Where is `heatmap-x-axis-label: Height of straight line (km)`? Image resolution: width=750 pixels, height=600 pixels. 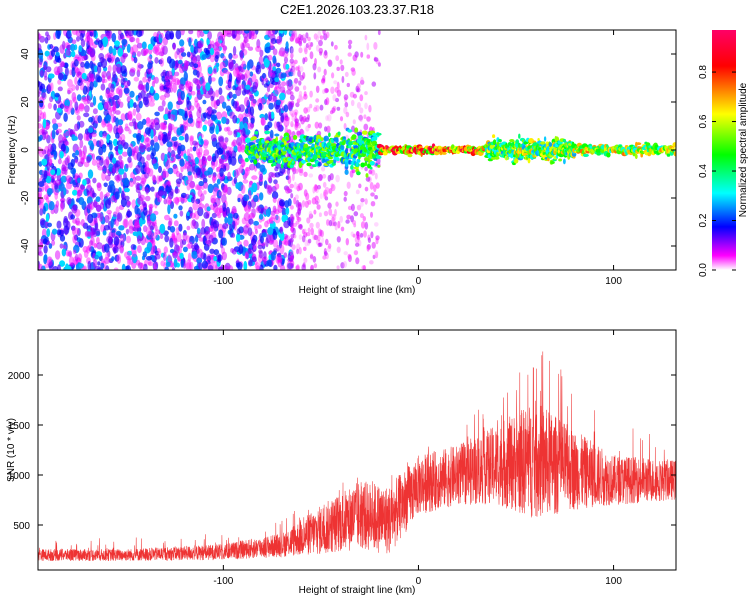
heatmap-x-axis-label: Height of straight line (km) is located at coordinates (357, 290).